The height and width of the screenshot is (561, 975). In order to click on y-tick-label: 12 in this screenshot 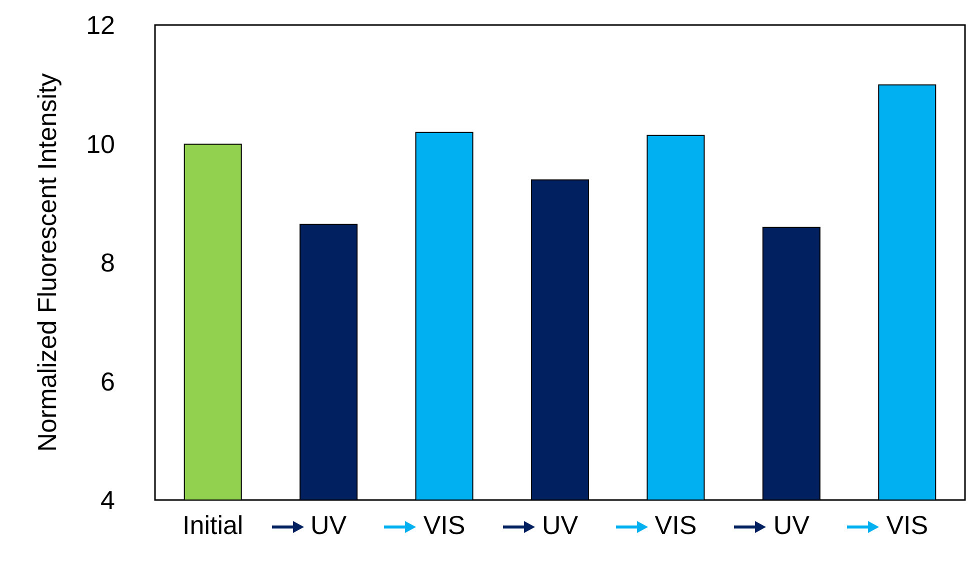, I will do `click(100, 25)`.